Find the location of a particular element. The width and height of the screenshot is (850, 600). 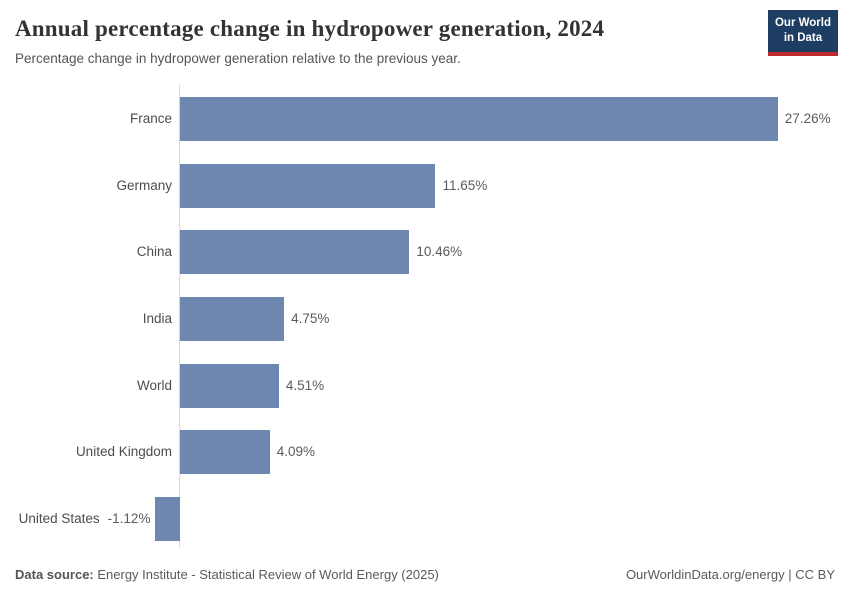

value-label: 4.51% is located at coordinates (305, 385).